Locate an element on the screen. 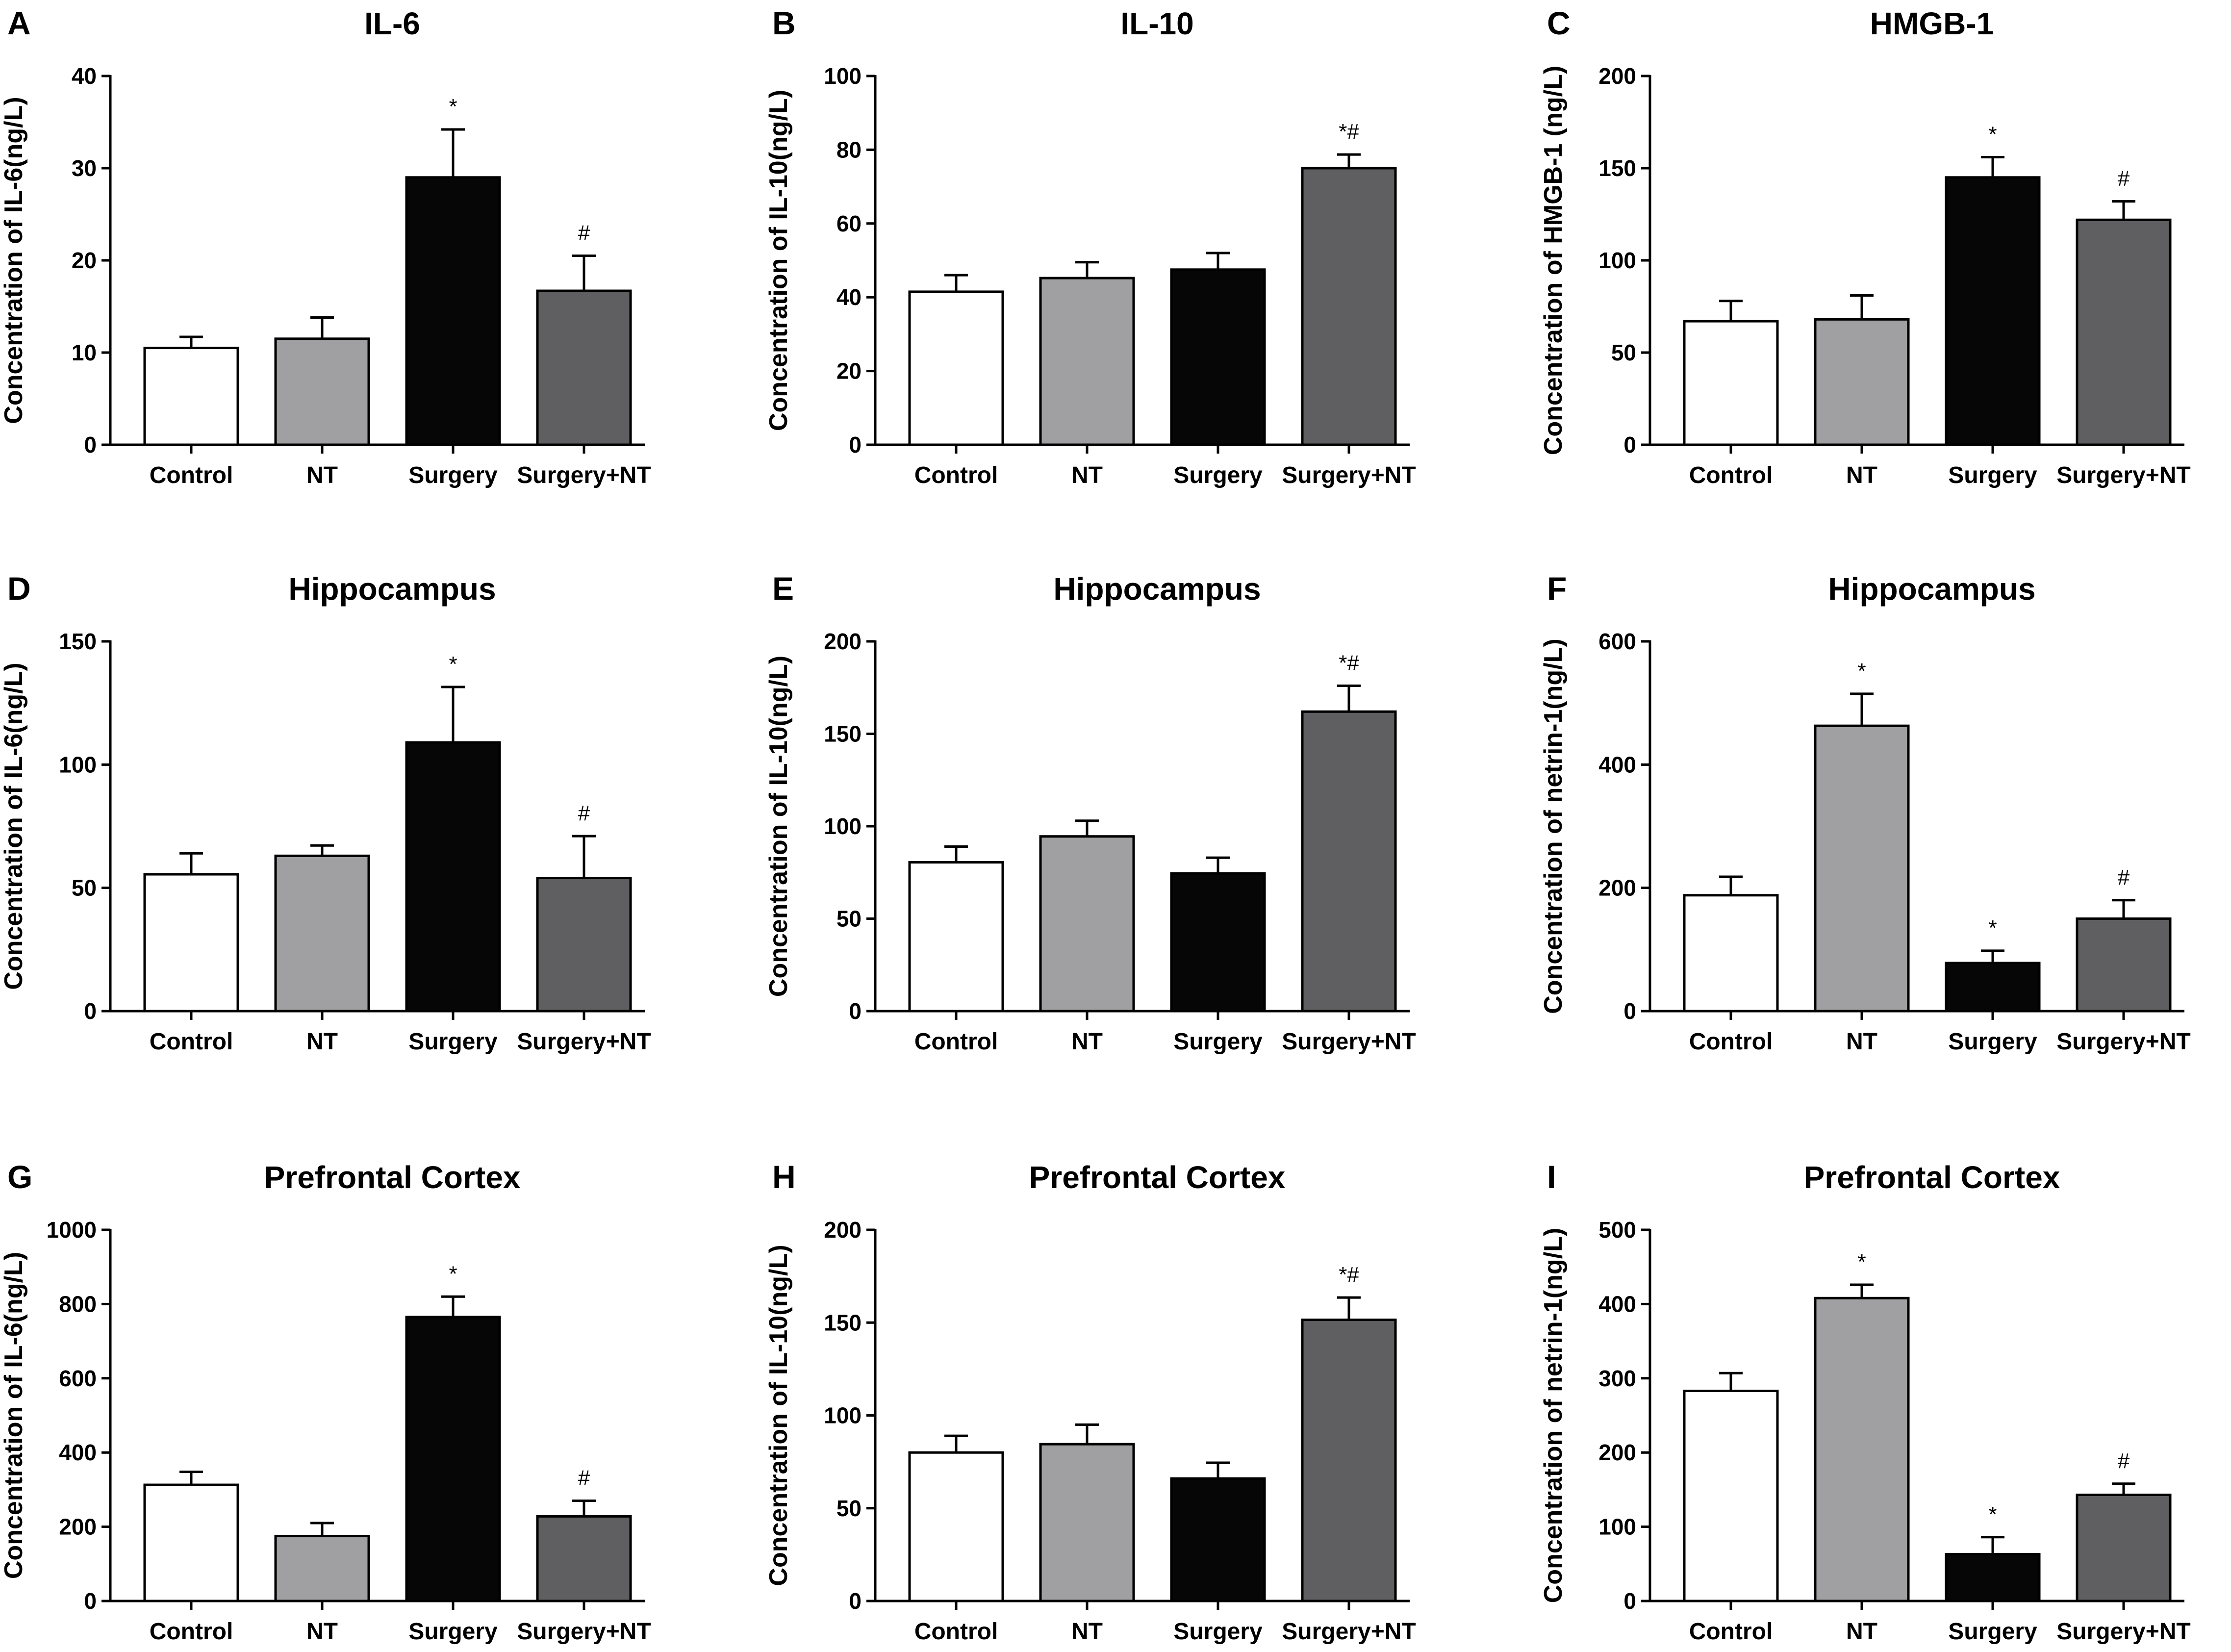 The height and width of the screenshot is (1652, 2231). panel-title: IL-6 is located at coordinates (392, 23).